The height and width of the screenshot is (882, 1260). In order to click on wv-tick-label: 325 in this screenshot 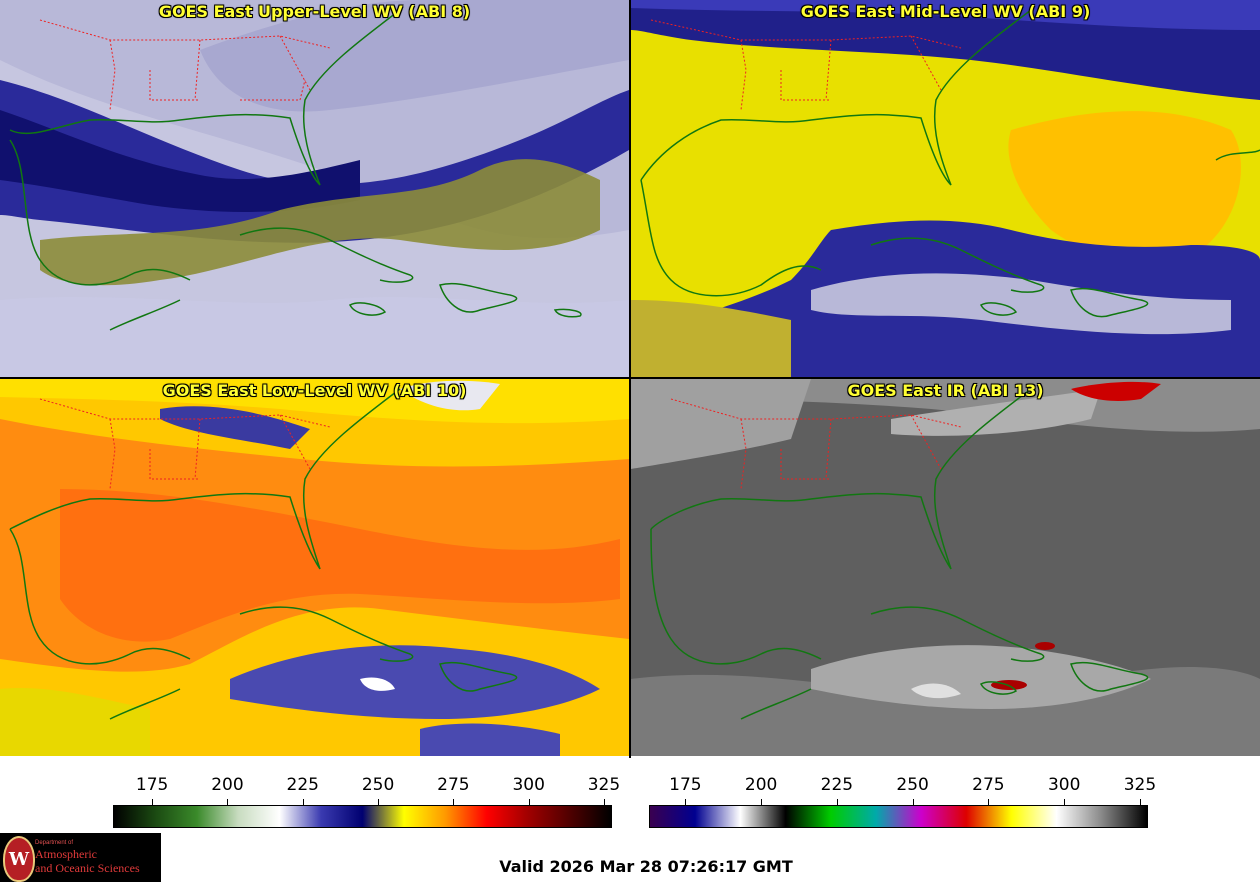, I will do `click(604, 785)`.